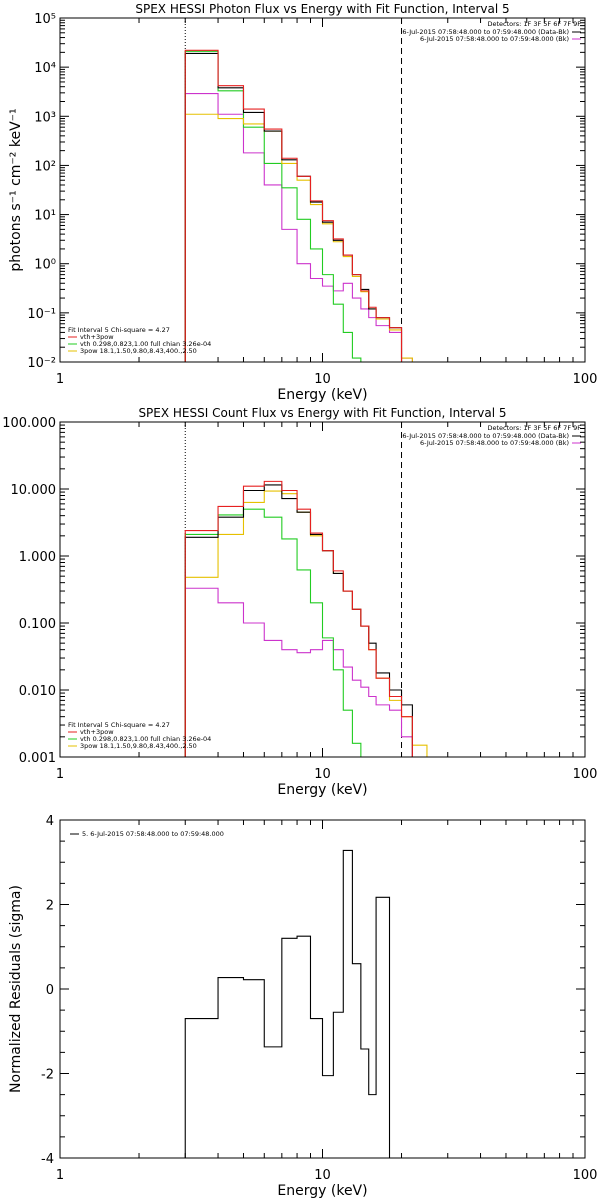 Image resolution: width=600 pixels, height=1200 pixels. I want to click on y-tick-label: 4, so click(50, 821).